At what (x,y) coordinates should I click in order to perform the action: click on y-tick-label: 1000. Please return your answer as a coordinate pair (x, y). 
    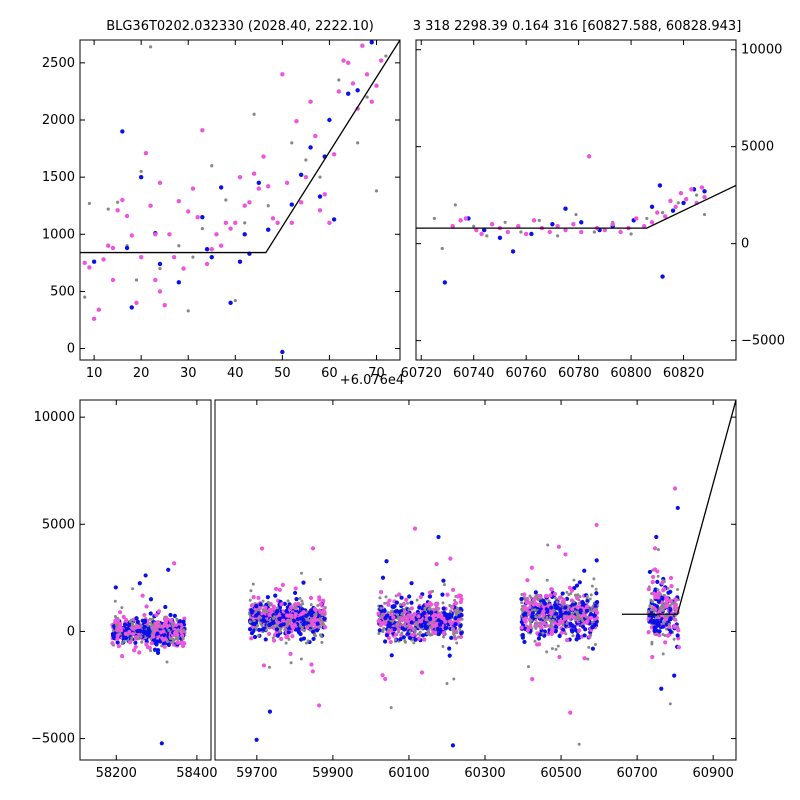
    Looking at the image, I should click on (58, 234).